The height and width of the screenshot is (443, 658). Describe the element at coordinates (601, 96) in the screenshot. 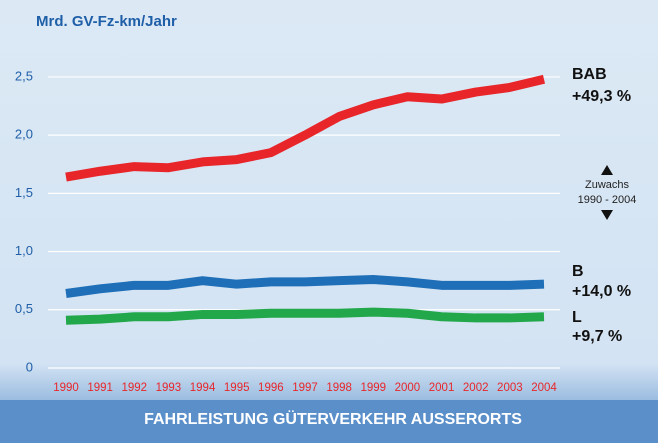

I see `change-label: +49,3 %` at that location.